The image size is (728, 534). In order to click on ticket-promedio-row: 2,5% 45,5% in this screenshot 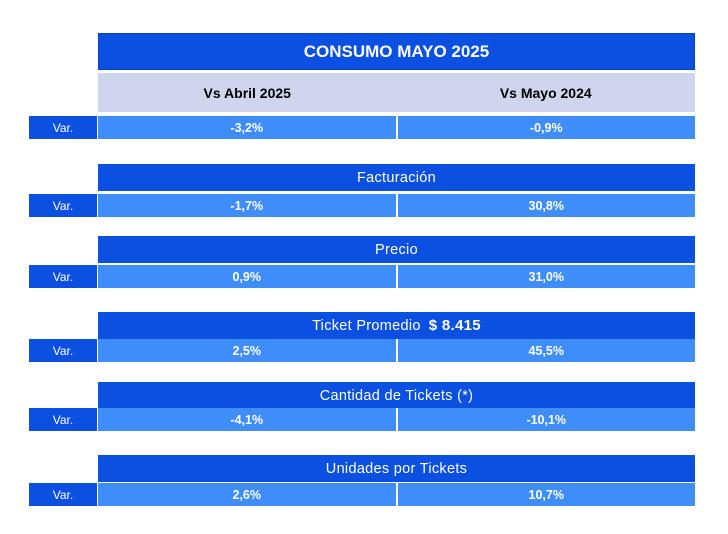, I will do `click(396, 350)`.